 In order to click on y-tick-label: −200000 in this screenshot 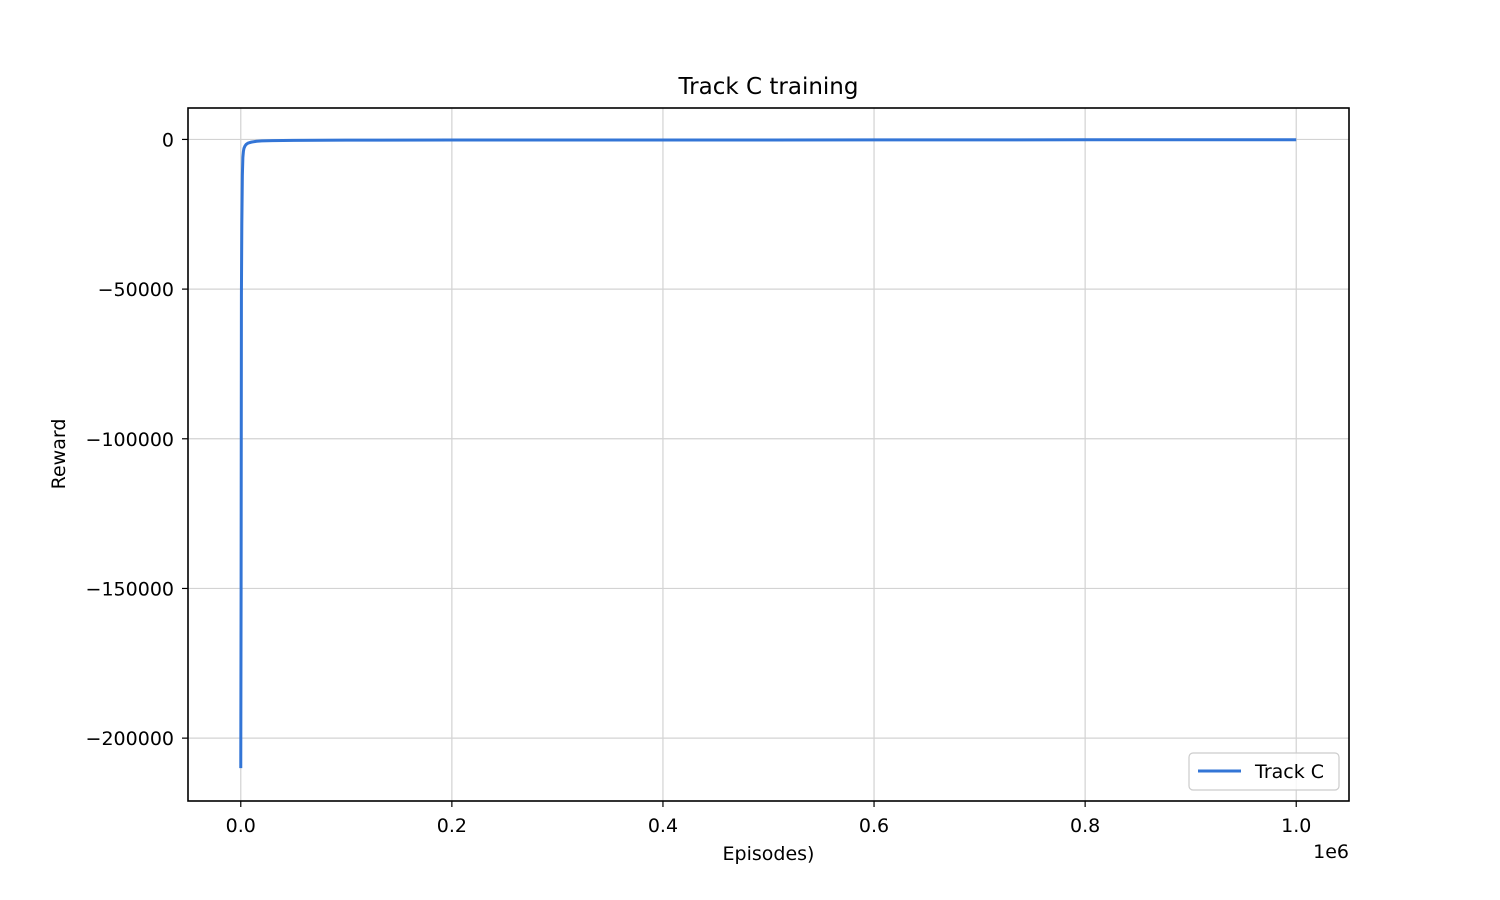, I will do `click(130, 739)`.